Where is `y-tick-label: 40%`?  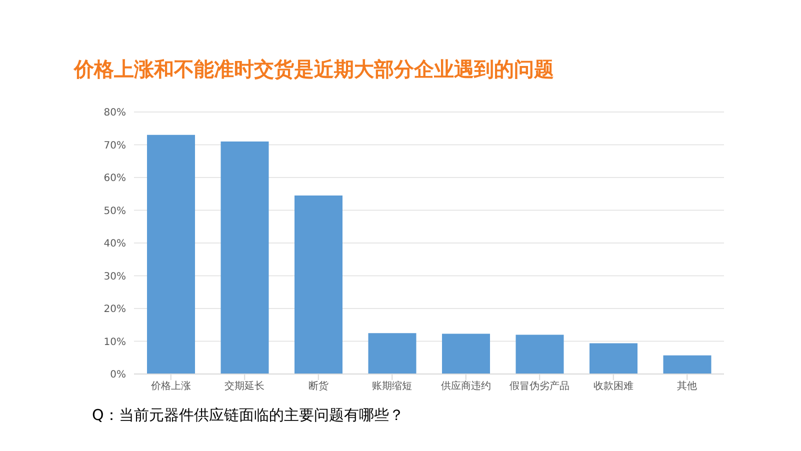
y-tick-label: 40% is located at coordinates (115, 244).